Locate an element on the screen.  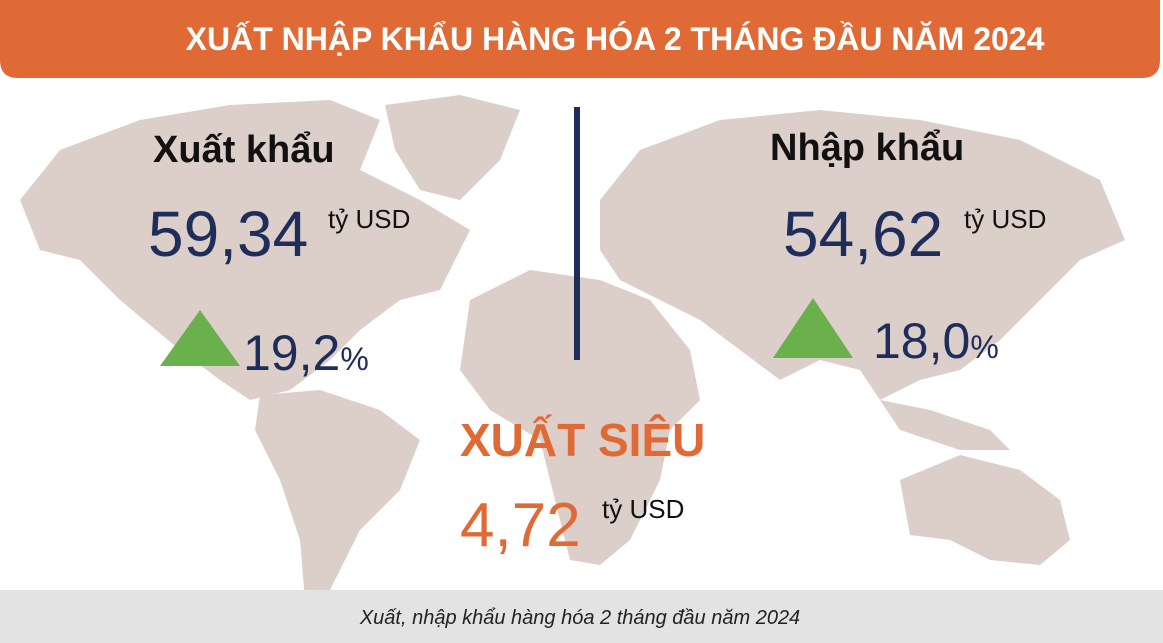
export-label: Xuất khẩu is located at coordinates (244, 150).